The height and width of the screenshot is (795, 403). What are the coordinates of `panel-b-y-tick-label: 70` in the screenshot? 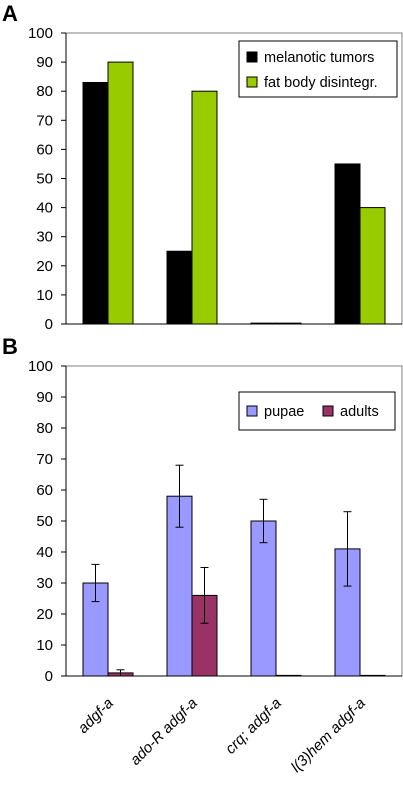 It's located at (44, 459).